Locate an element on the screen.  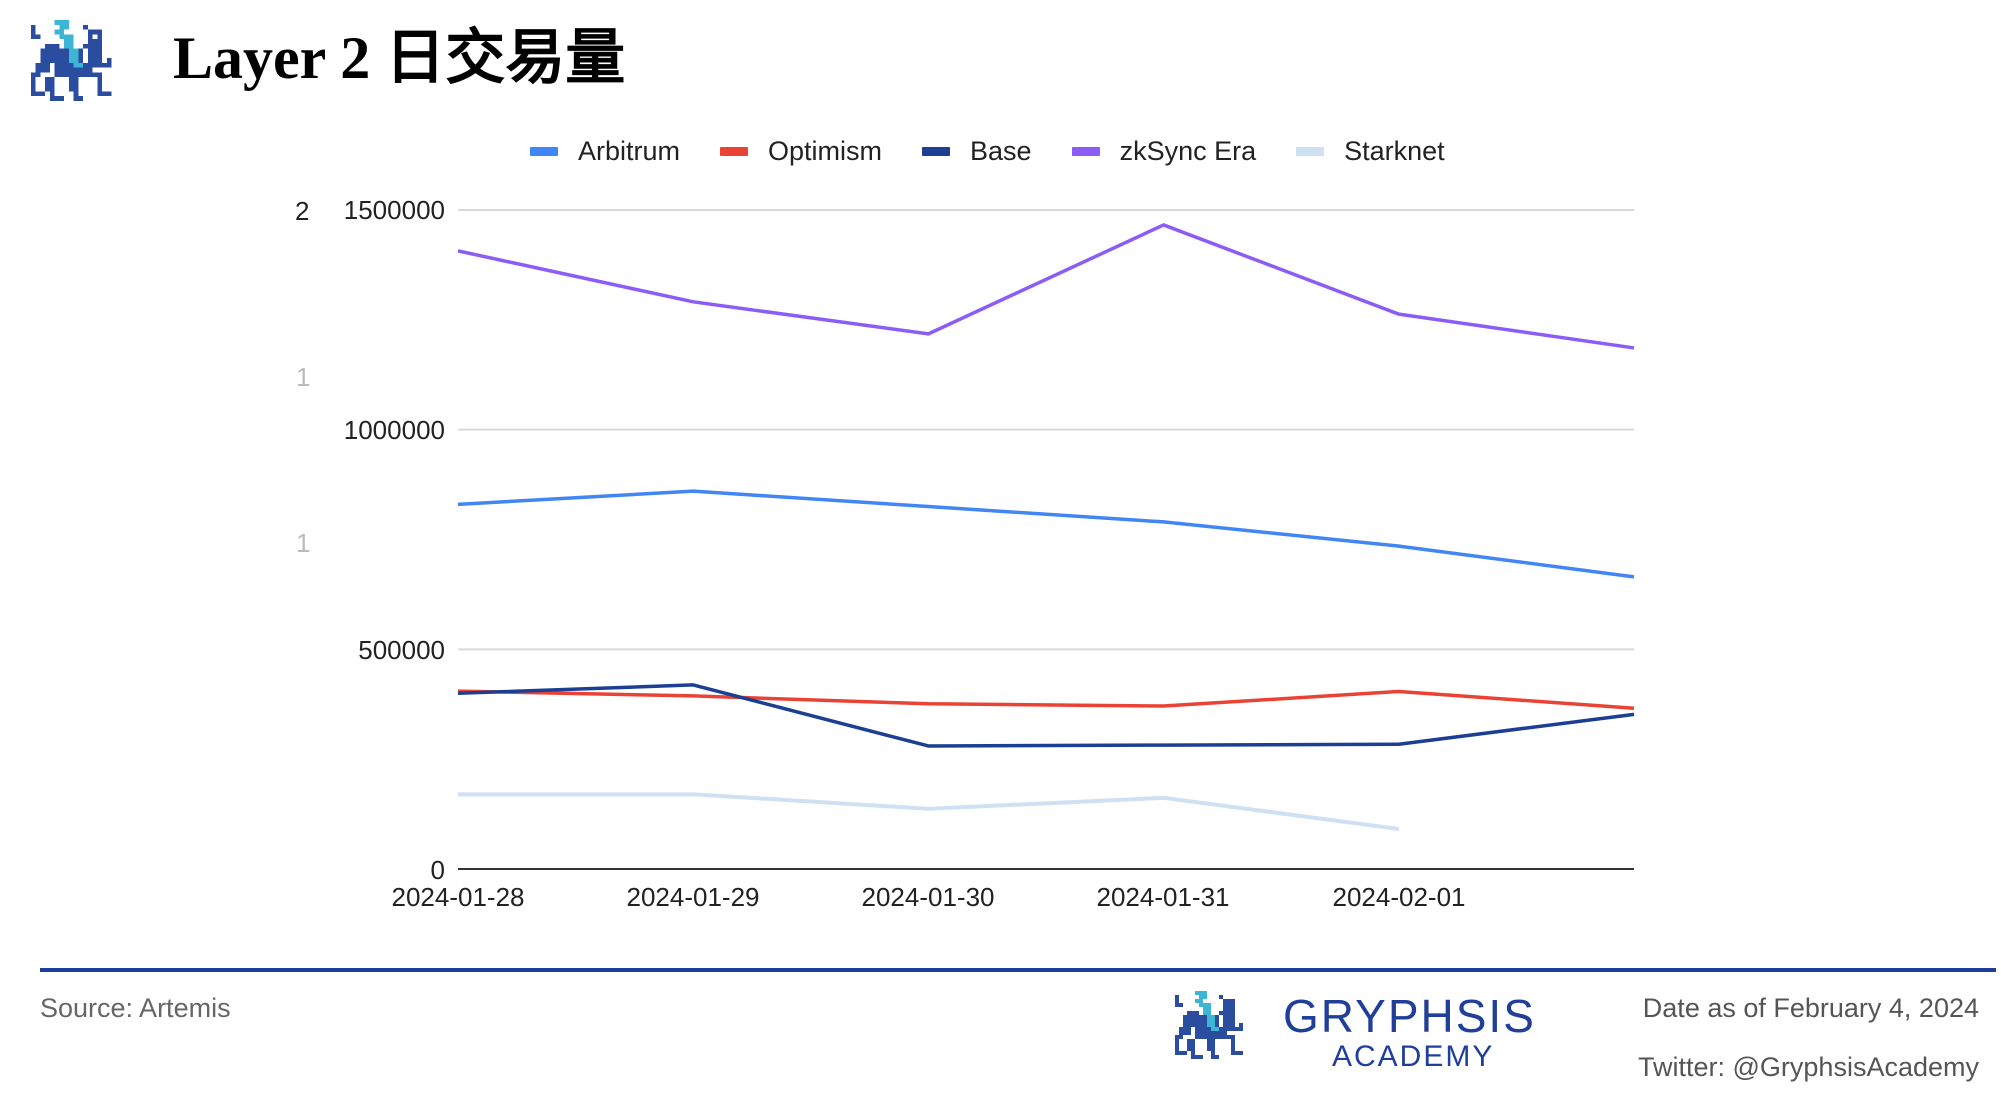
legend-item-base: Base is located at coordinates (977, 151).